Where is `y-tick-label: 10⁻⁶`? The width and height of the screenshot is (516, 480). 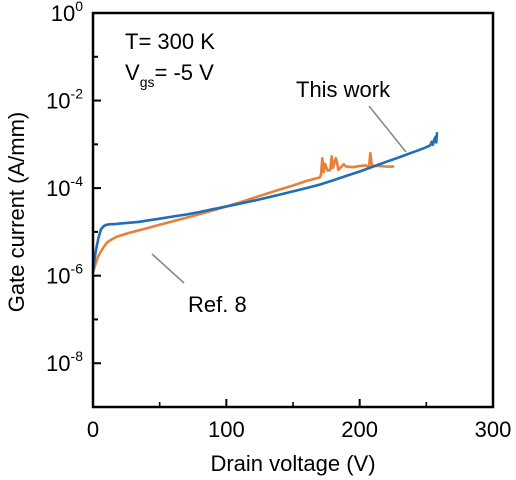
y-tick-label: 10⁻⁶ is located at coordinates (64, 275).